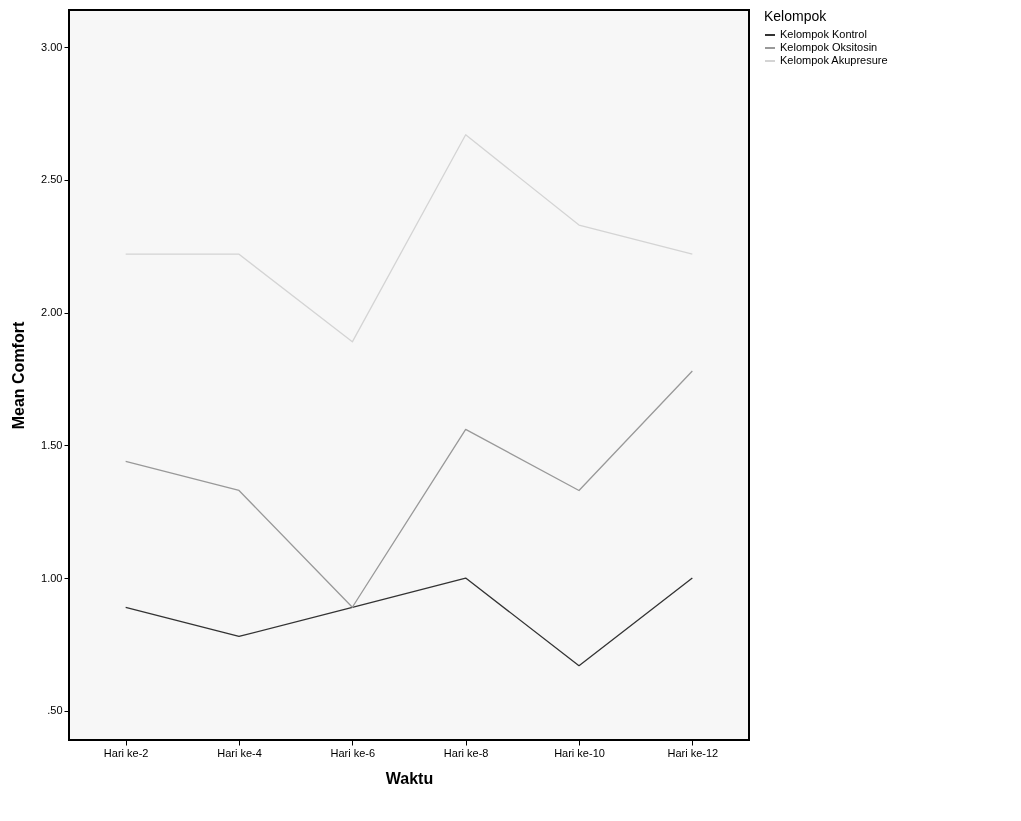 This screenshot has height=821, width=1021. I want to click on x-tick-label: Hari ke-4, so click(239, 752).